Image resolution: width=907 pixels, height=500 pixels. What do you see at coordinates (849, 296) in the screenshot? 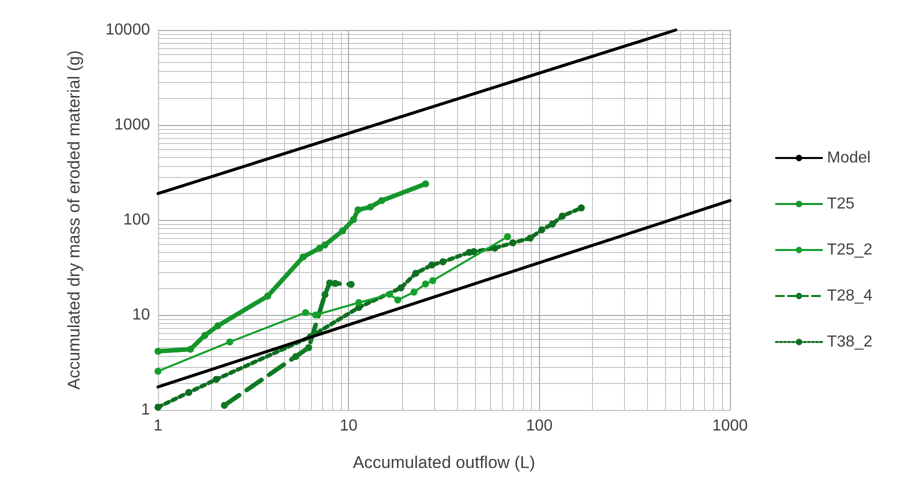
I see `legend-label: T28_4` at bounding box center [849, 296].